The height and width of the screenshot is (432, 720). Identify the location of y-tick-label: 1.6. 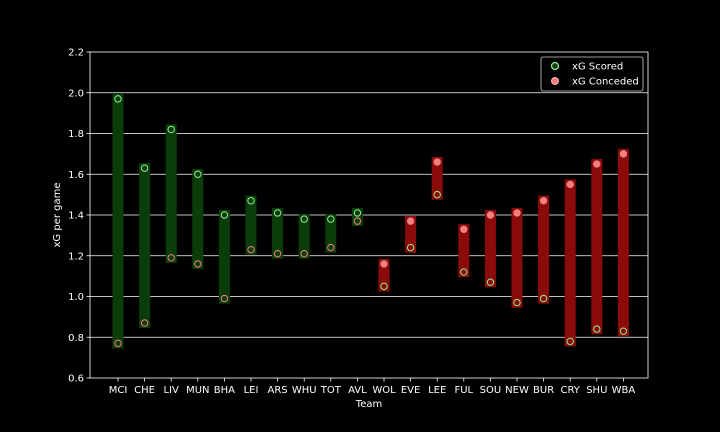
(76, 175).